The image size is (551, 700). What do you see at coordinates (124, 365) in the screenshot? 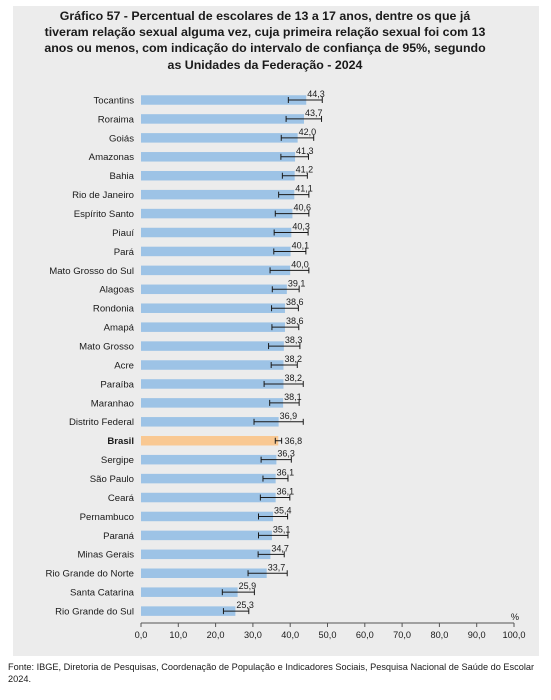
I see `category-label: Acre` at bounding box center [124, 365].